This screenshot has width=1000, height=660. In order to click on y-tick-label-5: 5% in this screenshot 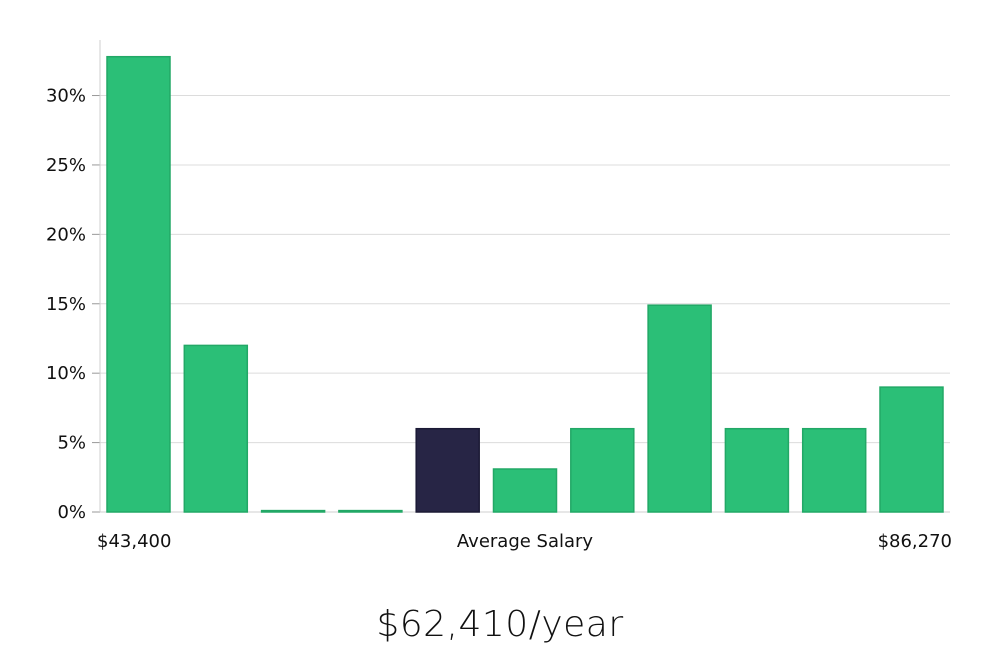, I will do `click(71, 443)`.